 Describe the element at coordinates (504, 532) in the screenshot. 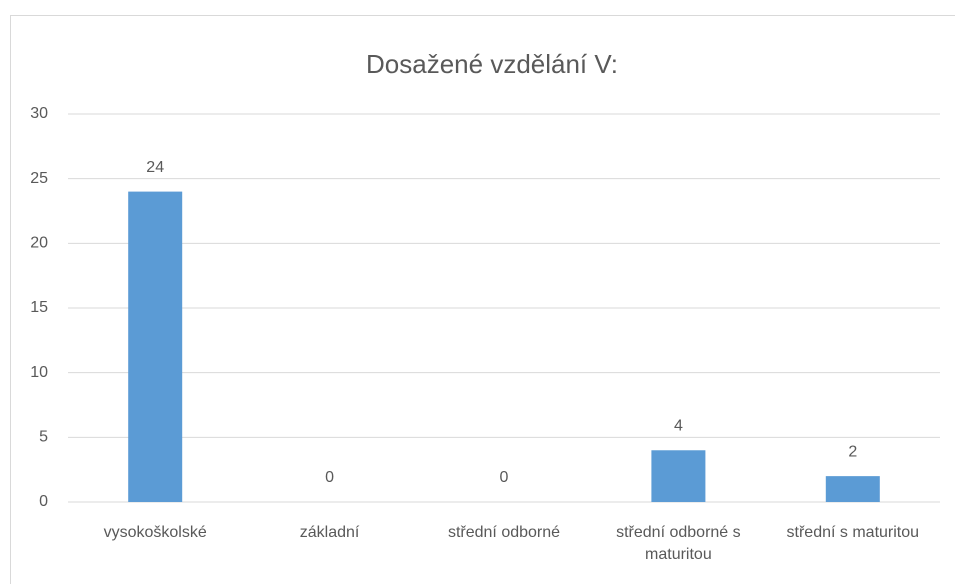

I see `x-tick-label: střední odborné` at that location.